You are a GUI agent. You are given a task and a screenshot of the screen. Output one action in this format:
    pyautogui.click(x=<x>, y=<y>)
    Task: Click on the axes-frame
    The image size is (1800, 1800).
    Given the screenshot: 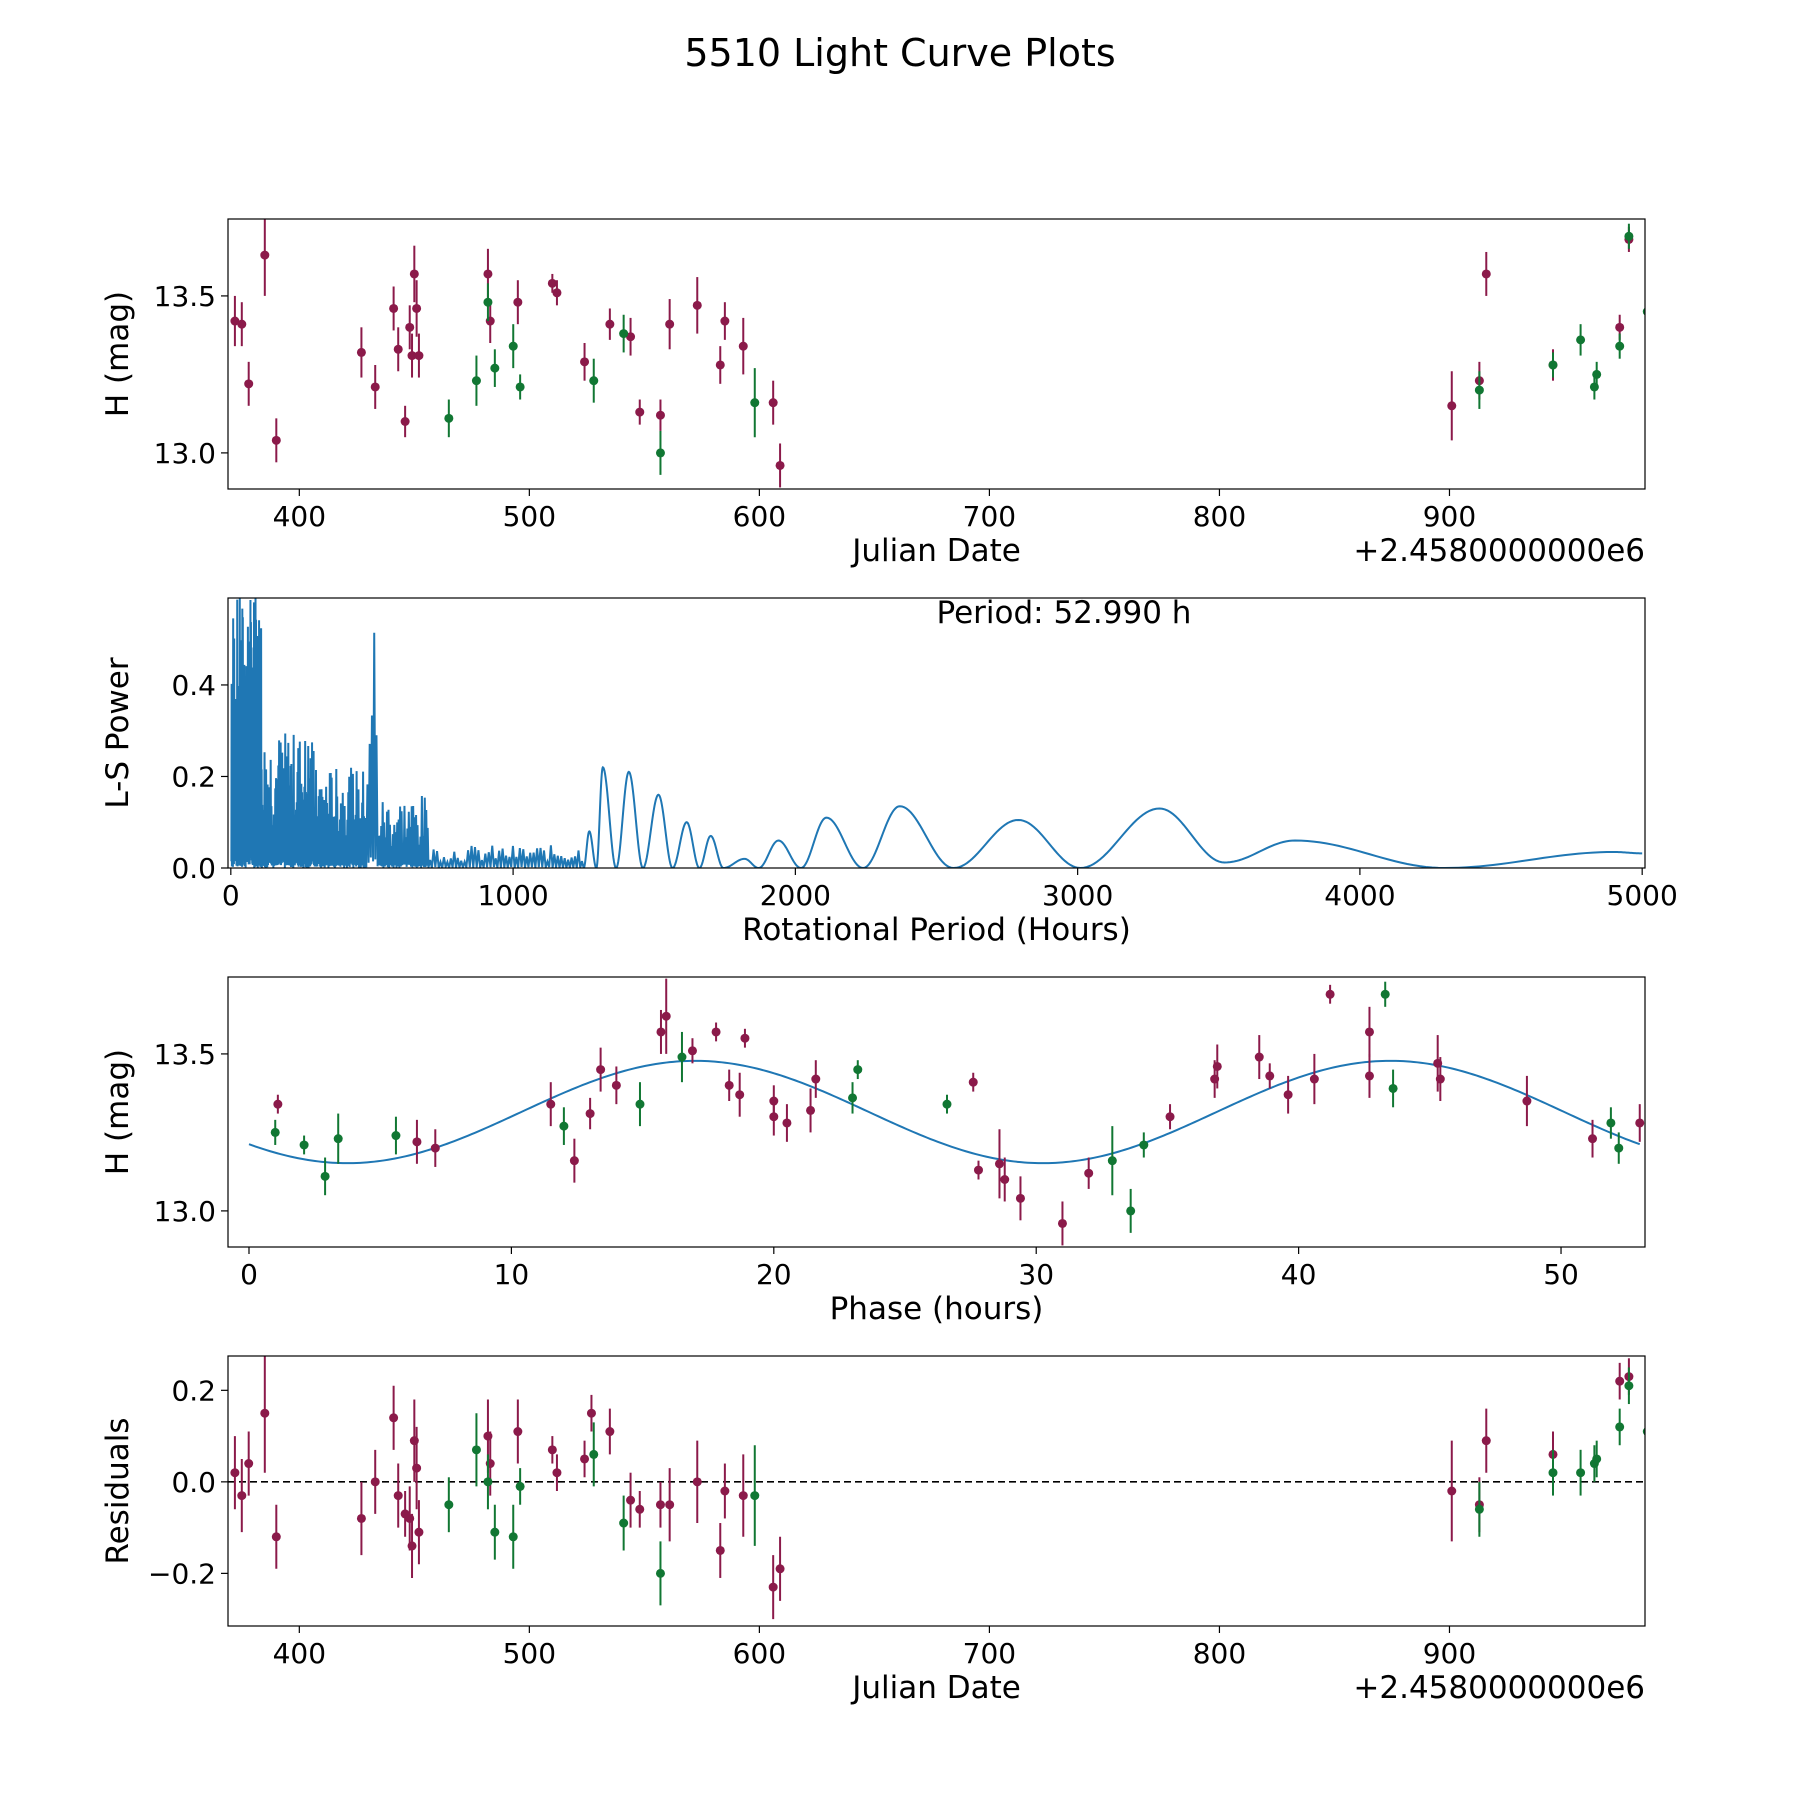 What is the action you would take?
    pyautogui.click(x=936, y=1491)
    